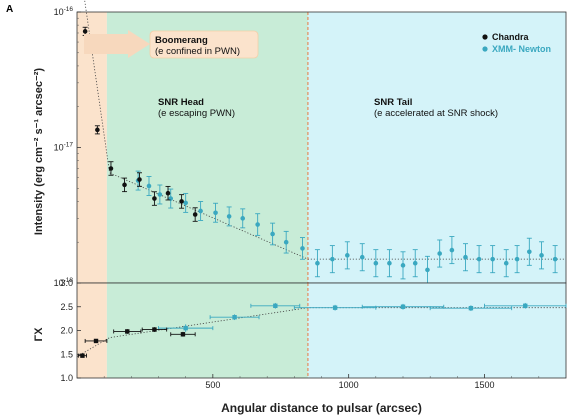 The height and width of the screenshot is (416, 573). Describe the element at coordinates (511, 37) in the screenshot. I see `legend-label-chandra: Chandra` at that location.